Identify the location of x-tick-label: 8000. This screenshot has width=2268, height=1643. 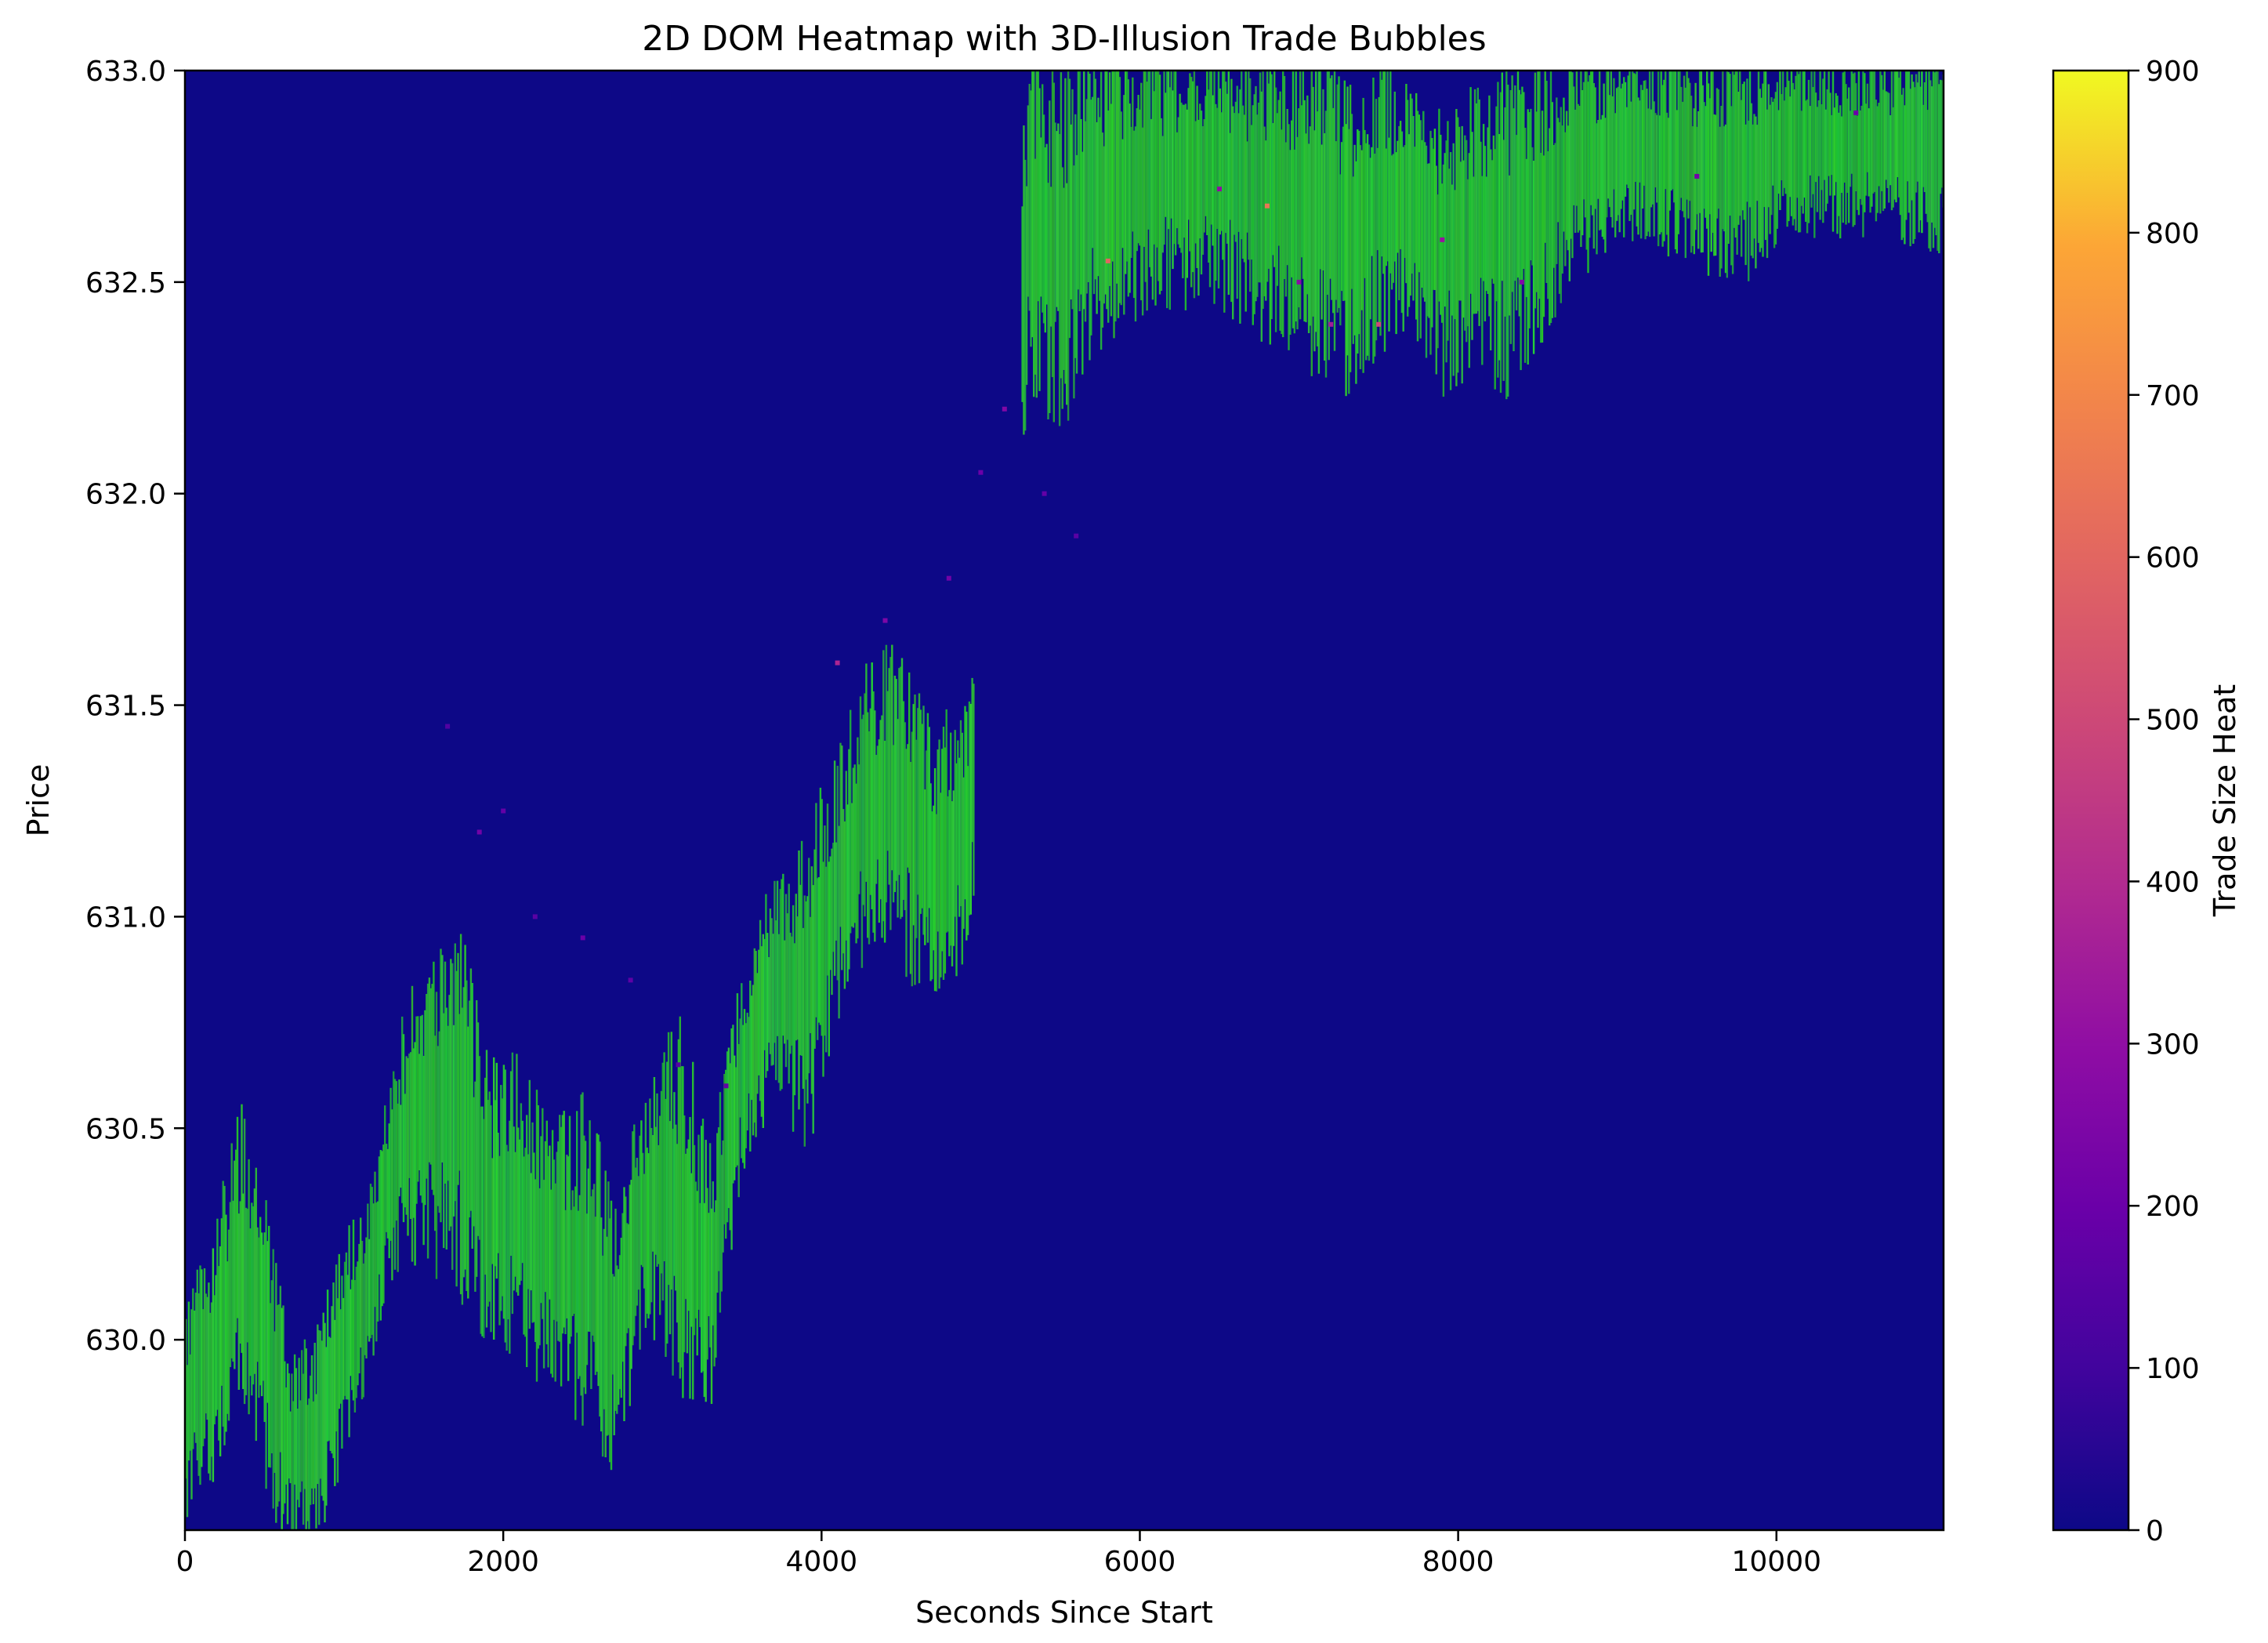
(1458, 1562).